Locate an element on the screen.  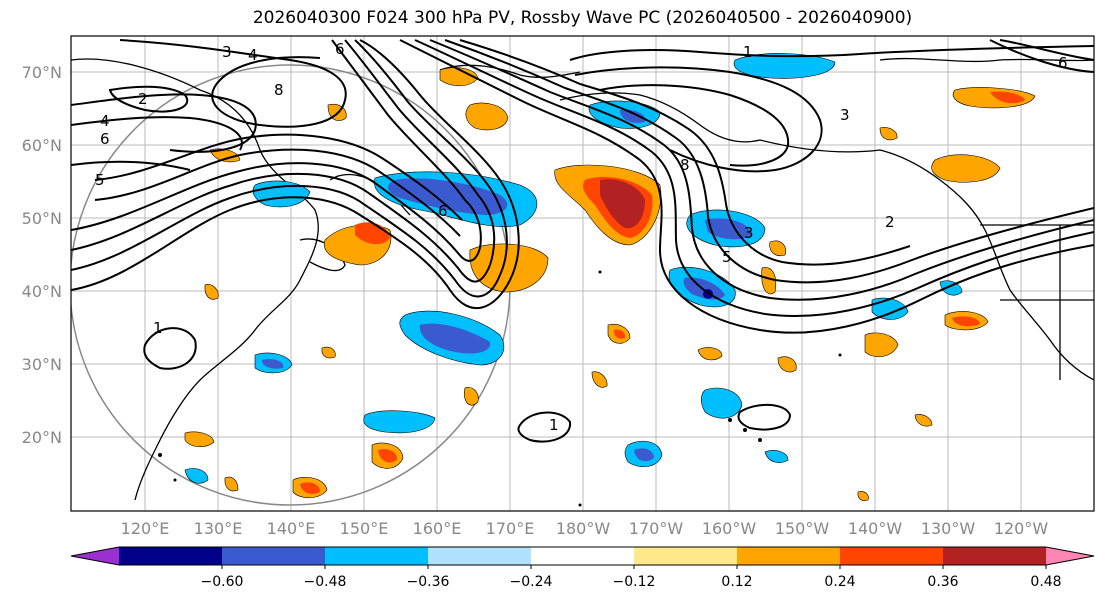
colorbar-tick-label: −0.60 is located at coordinates (222, 582).